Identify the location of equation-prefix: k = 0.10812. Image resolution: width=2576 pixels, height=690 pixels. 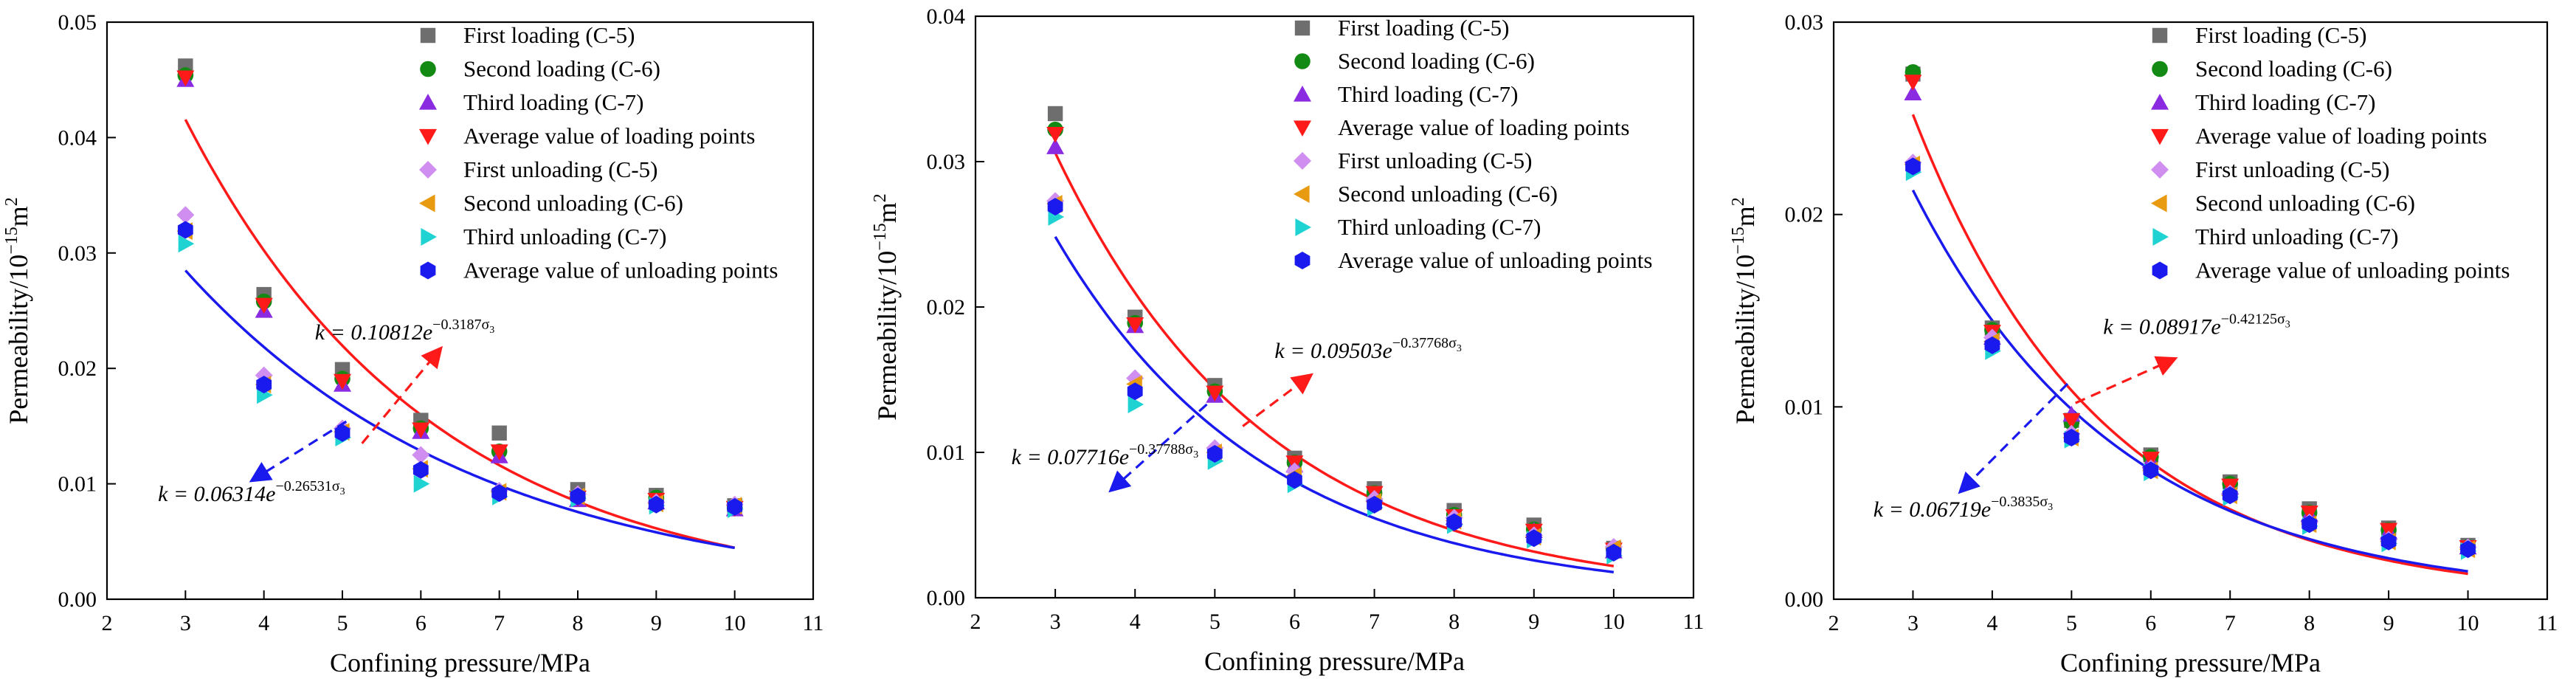
(369, 332).